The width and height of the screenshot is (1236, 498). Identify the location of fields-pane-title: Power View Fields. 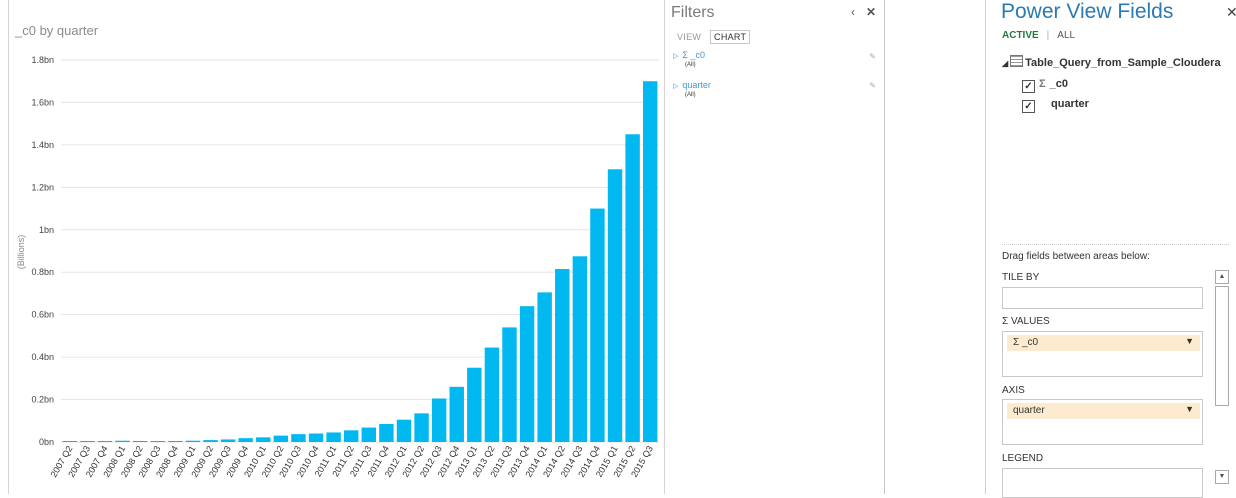
(1087, 11).